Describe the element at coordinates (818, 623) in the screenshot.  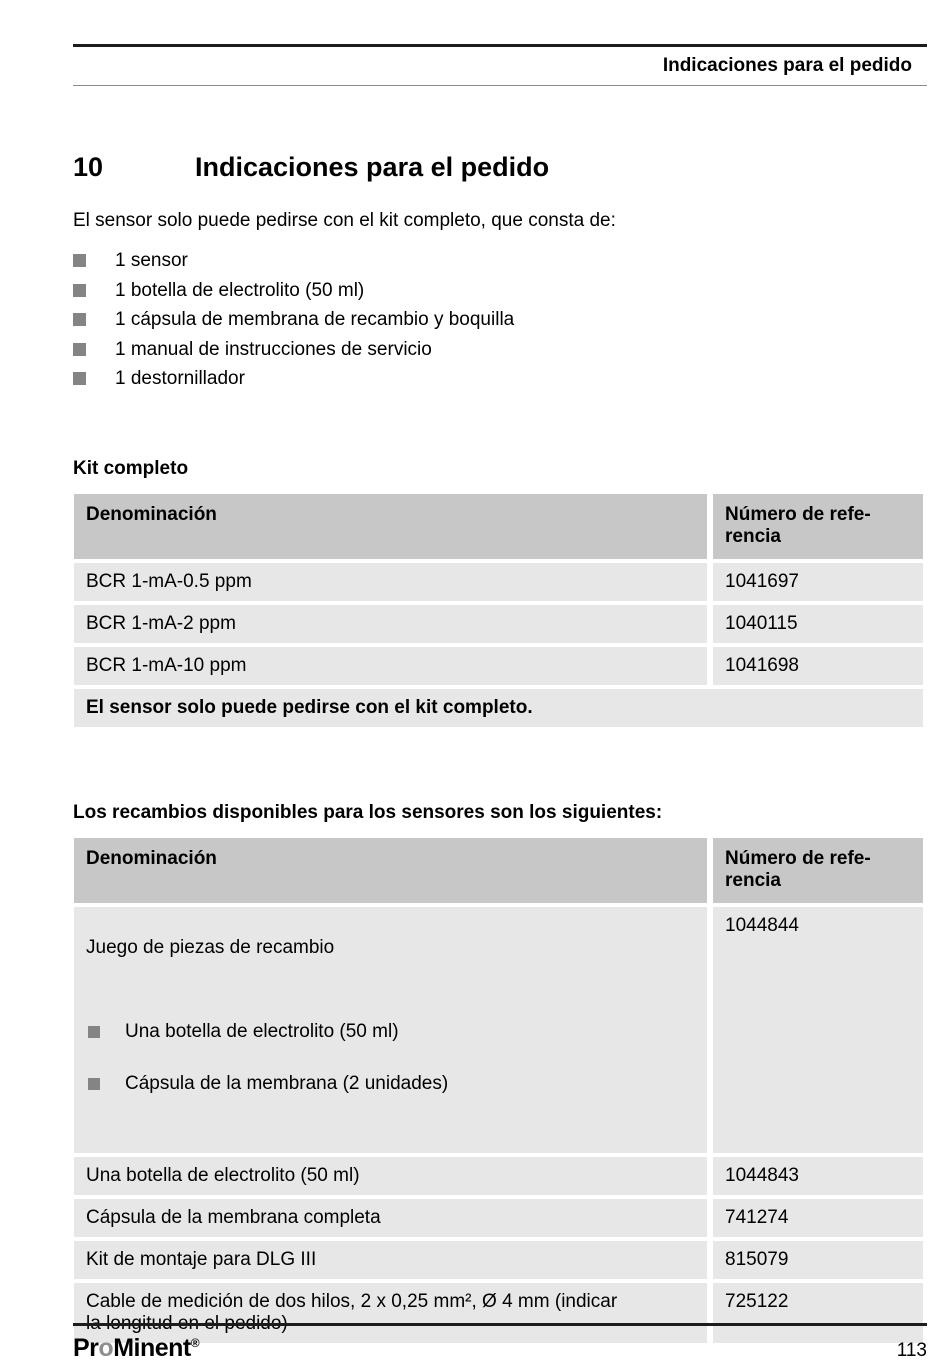
I see `ref-number-cell: 1040115` at that location.